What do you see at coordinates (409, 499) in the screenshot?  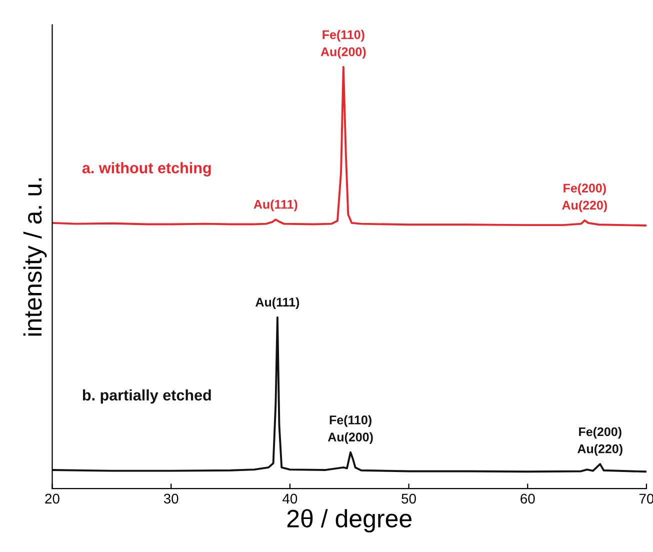 I see `x-tick-label: 50` at bounding box center [409, 499].